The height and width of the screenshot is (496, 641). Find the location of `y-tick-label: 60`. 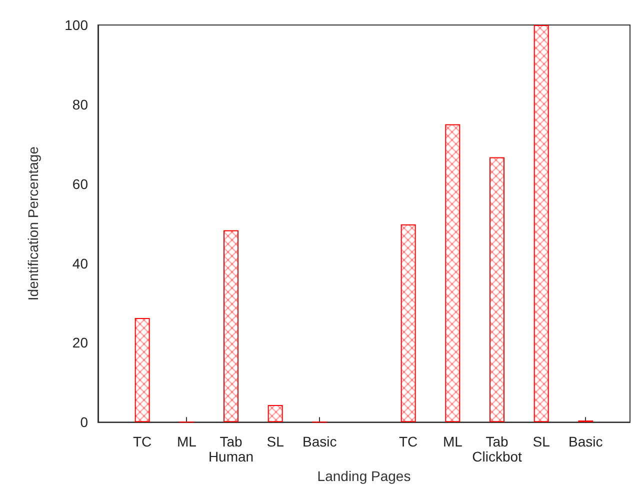

y-tick-label: 60 is located at coordinates (80, 184).